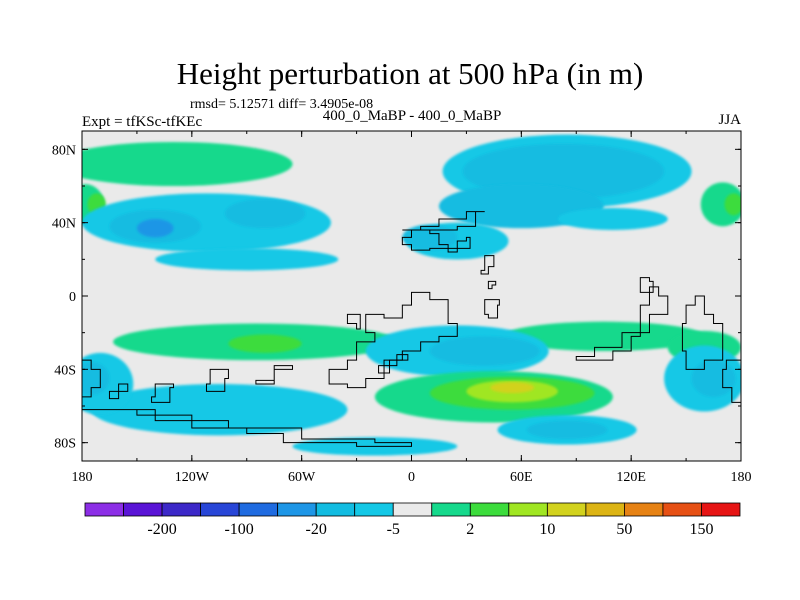 The image size is (800, 600). Describe the element at coordinates (281, 104) in the screenshot. I see `stats-line: rmsd= 5.12571 diff= 3.4905e-08` at that location.